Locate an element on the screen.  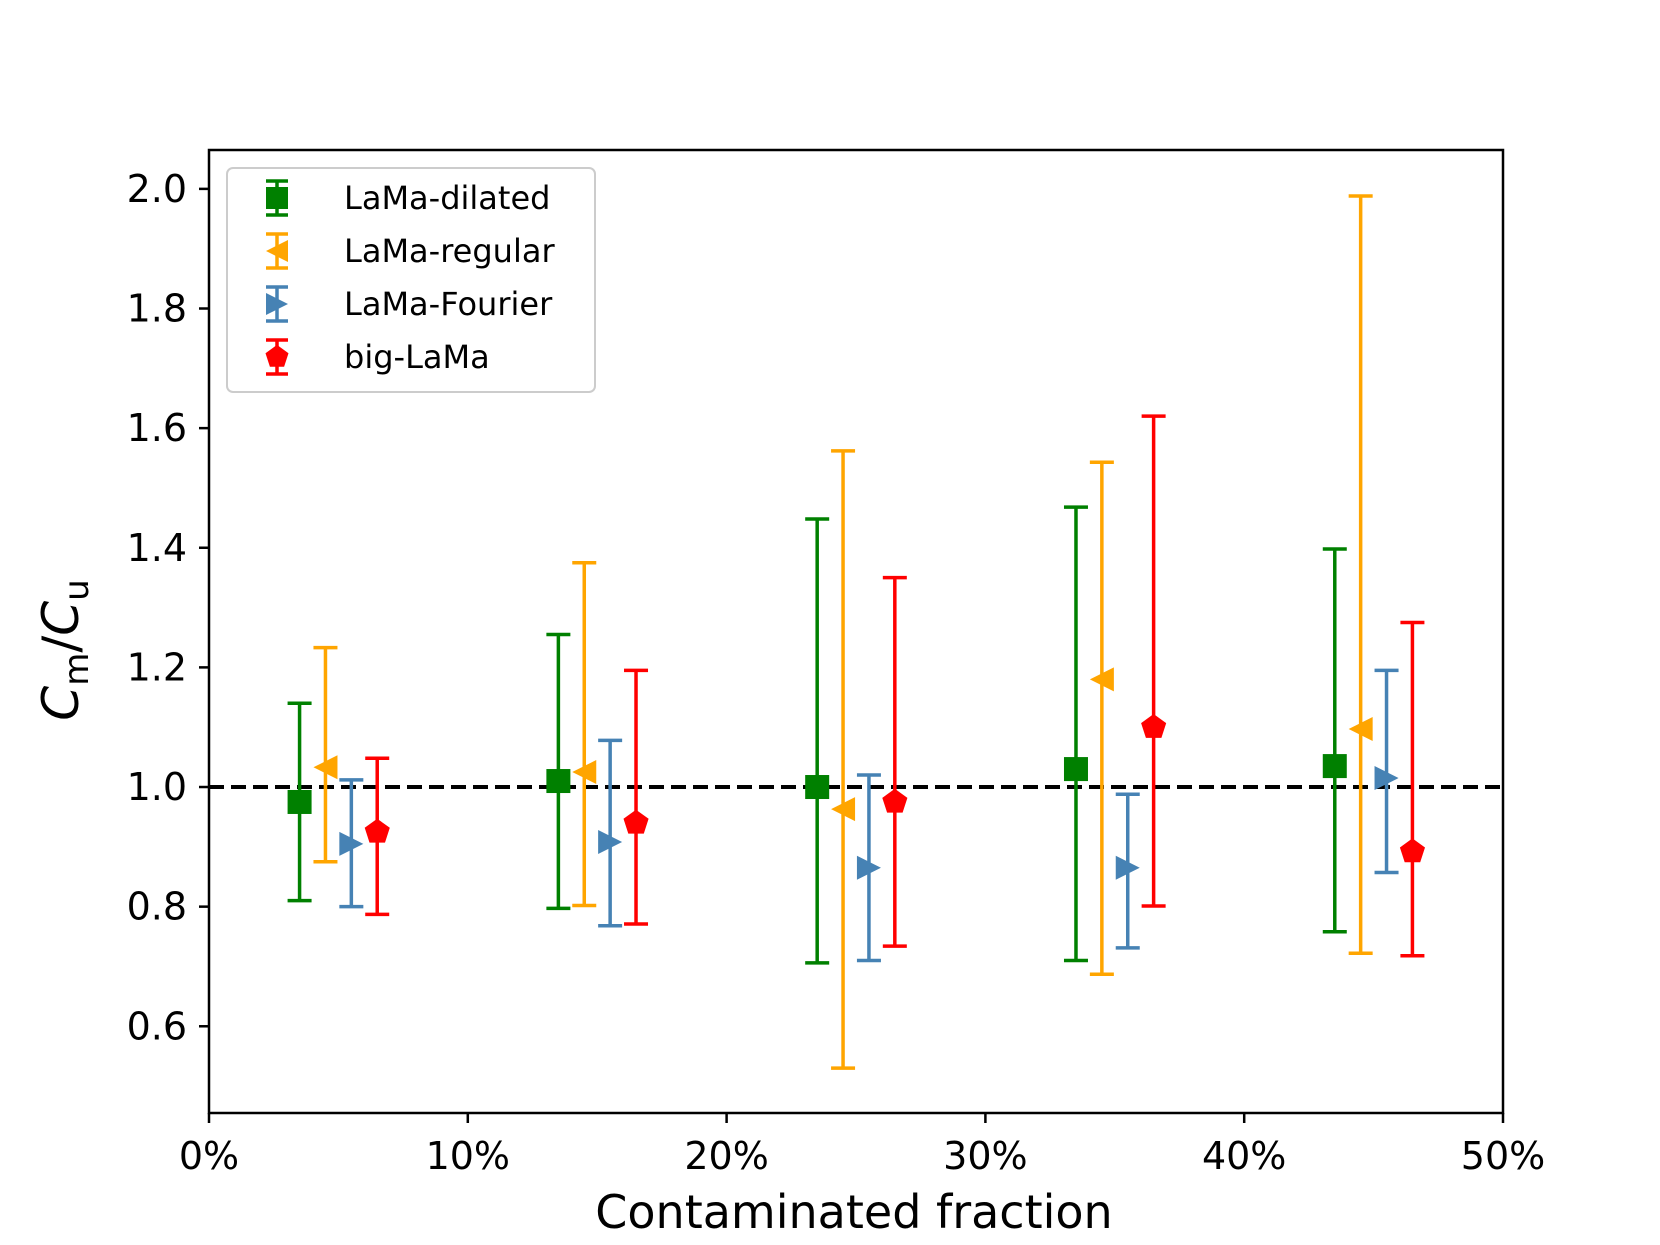
y-axis-title-slash: / is located at coordinates (61, 644).